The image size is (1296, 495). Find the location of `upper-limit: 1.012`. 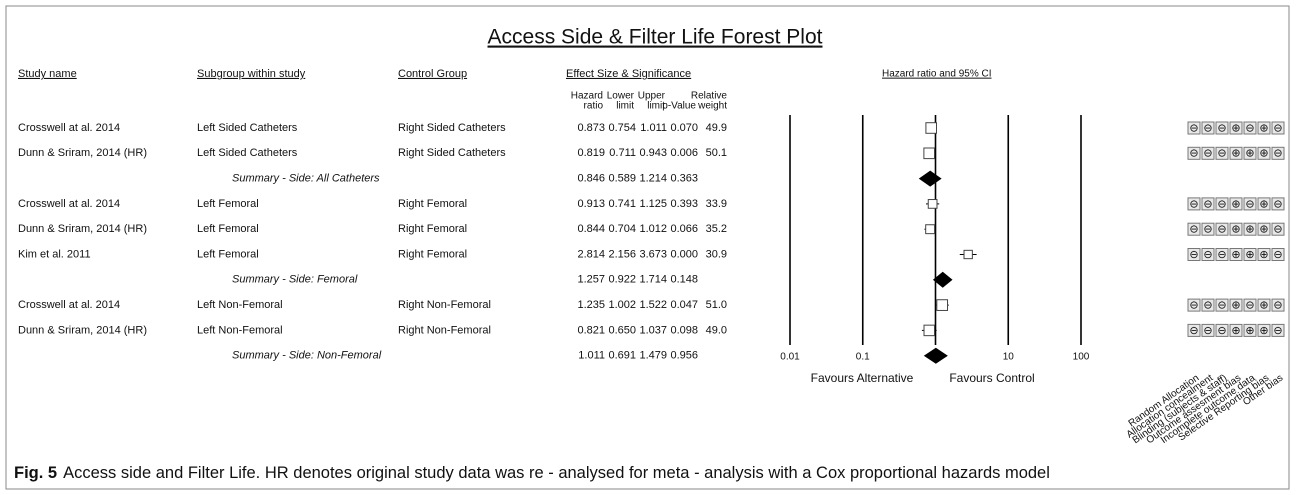

upper-limit: 1.012 is located at coordinates (653, 229).